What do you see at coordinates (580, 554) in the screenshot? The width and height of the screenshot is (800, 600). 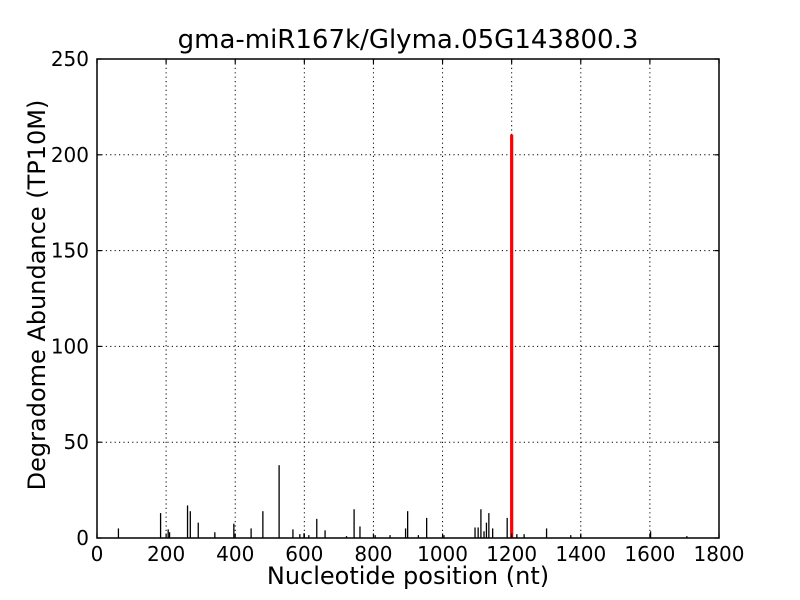 I see `x-tick-label: 1400` at bounding box center [580, 554].